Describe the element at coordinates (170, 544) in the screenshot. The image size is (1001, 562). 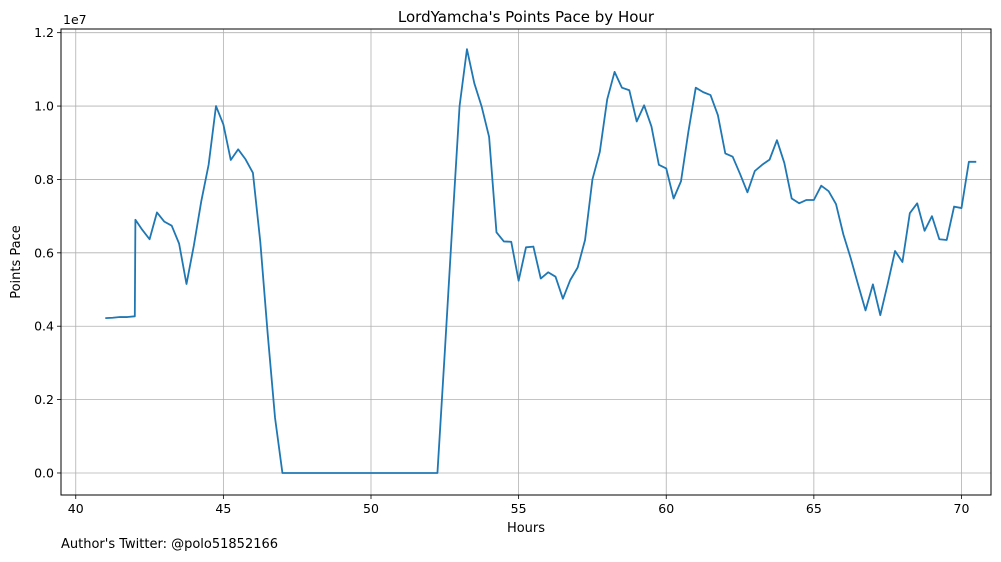
I see `author-credit: Author's Twitter: @polo51852166` at that location.